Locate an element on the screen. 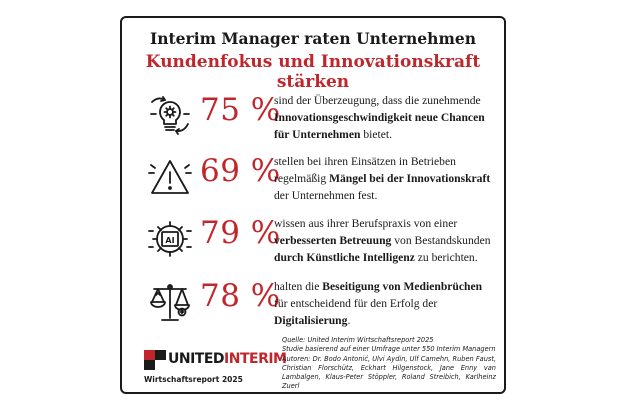 This screenshot has height=412, width=630. percent-value: 78 % is located at coordinates (240, 296).